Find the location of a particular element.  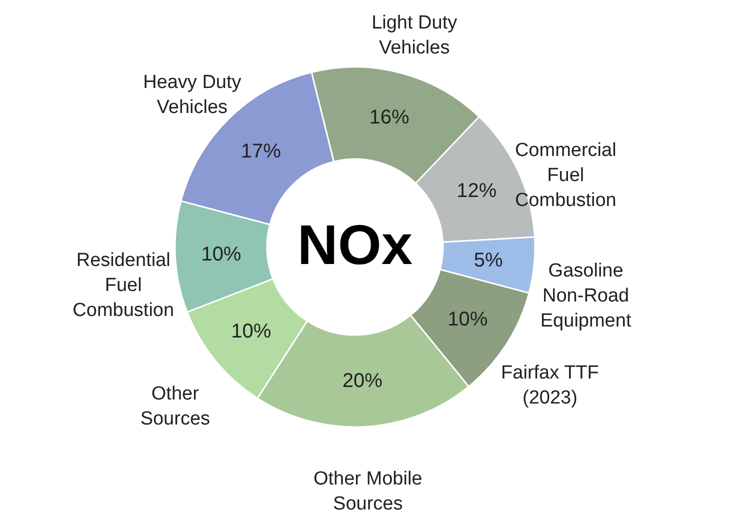

slice-label: Other Mobile Sources is located at coordinates (367, 491).